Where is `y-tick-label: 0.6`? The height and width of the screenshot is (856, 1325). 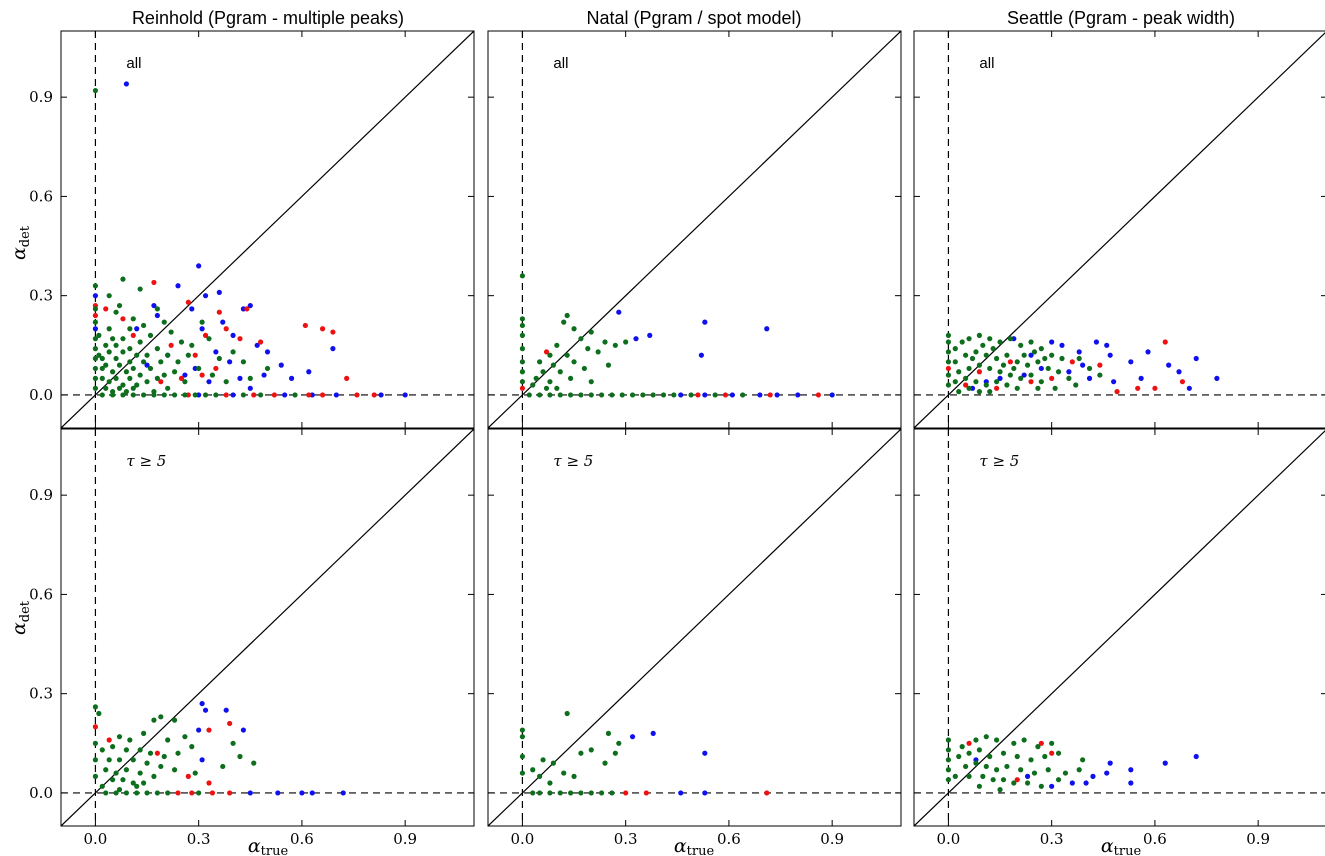
y-tick-label: 0.6 is located at coordinates (41, 594).